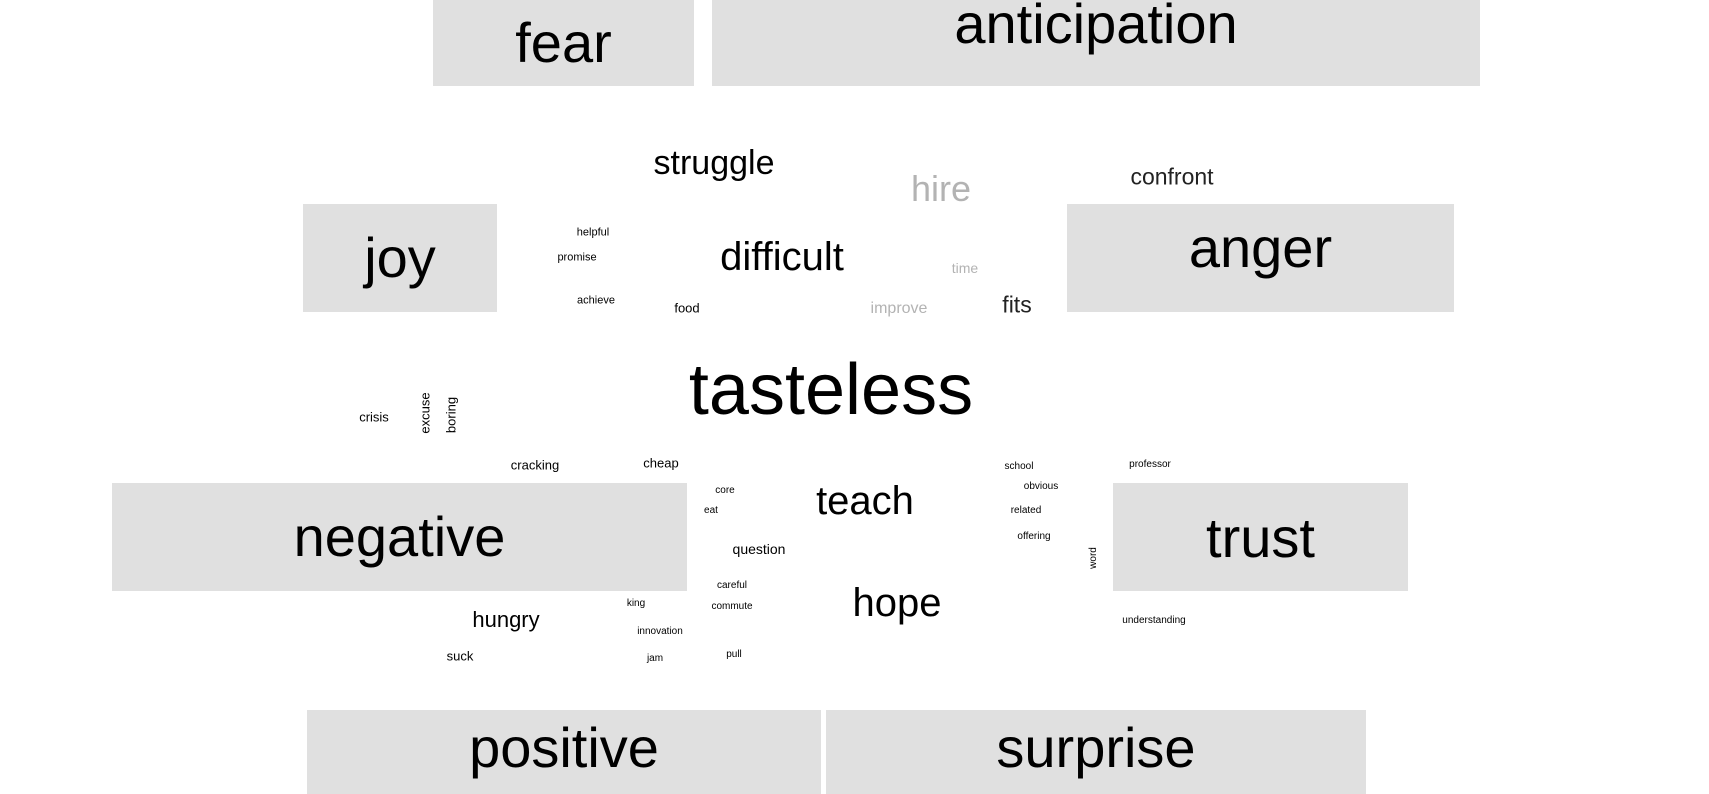 Image resolution: width=1709 pixels, height=794 pixels. Describe the element at coordinates (425, 413) in the screenshot. I see `word-excuse: excuse` at that location.